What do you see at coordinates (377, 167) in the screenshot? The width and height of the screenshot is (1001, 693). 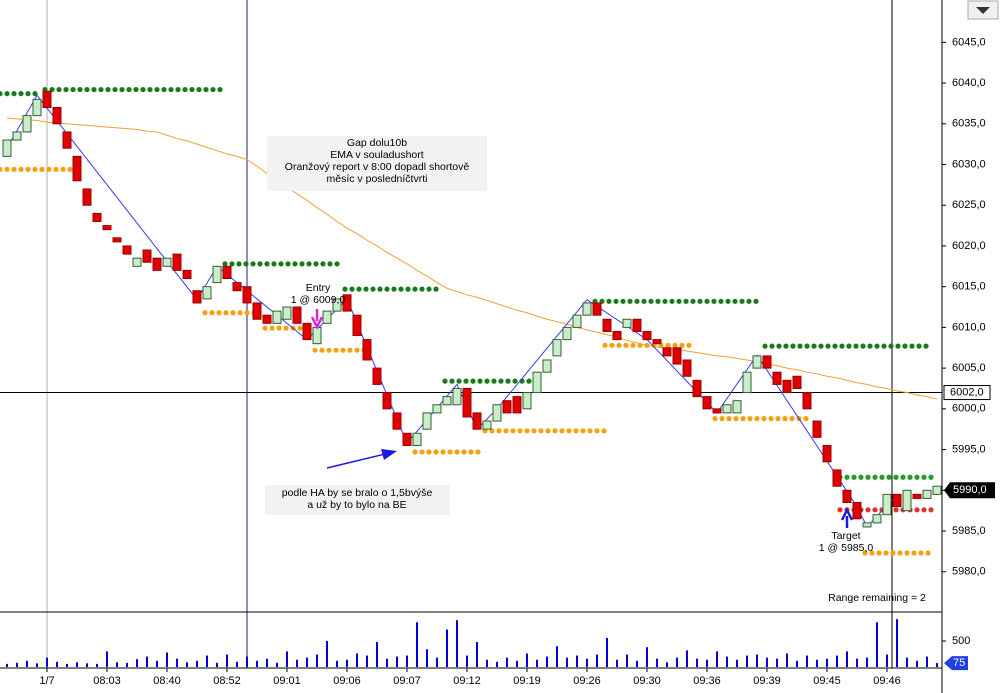 I see `annotation-text: Oranžový report v 8:00 dopadl shortově` at bounding box center [377, 167].